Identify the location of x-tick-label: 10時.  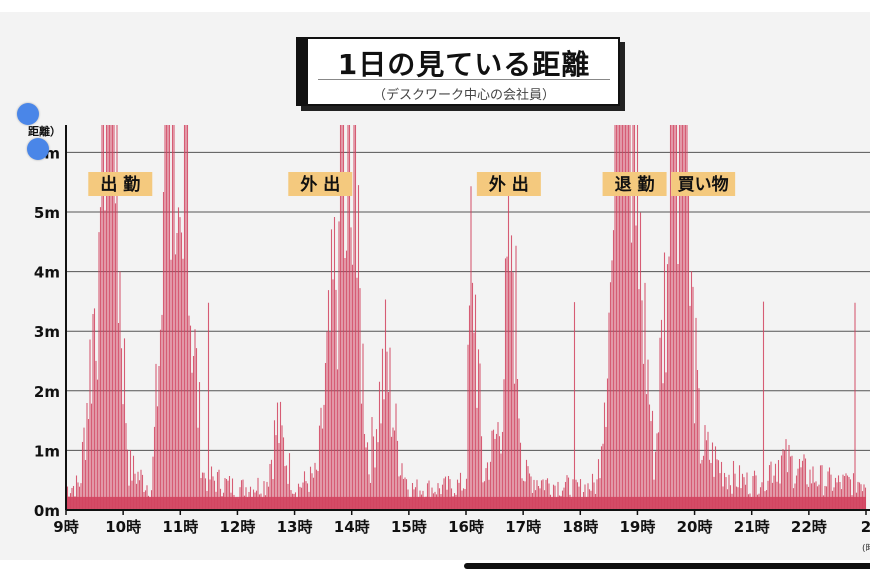
(123, 527).